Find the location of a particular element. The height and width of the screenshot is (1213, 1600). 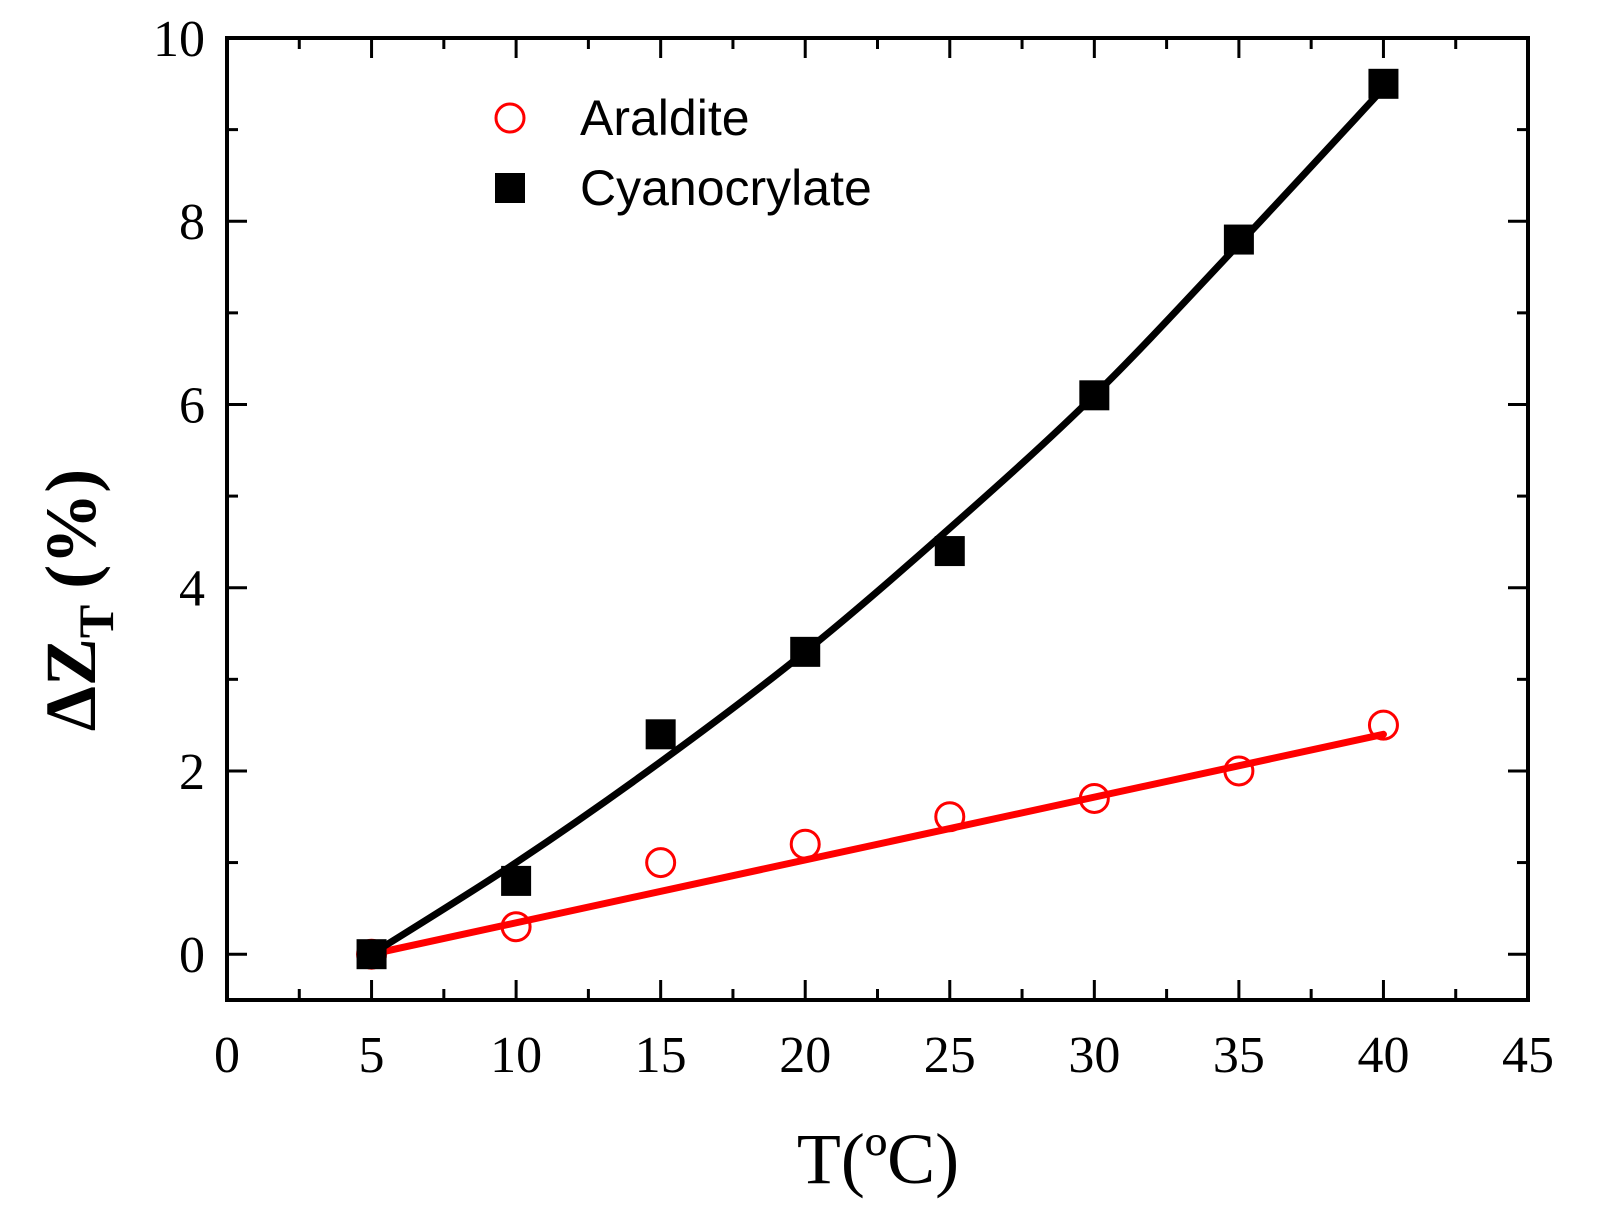

legend-marker-araldite is located at coordinates (510, 118).